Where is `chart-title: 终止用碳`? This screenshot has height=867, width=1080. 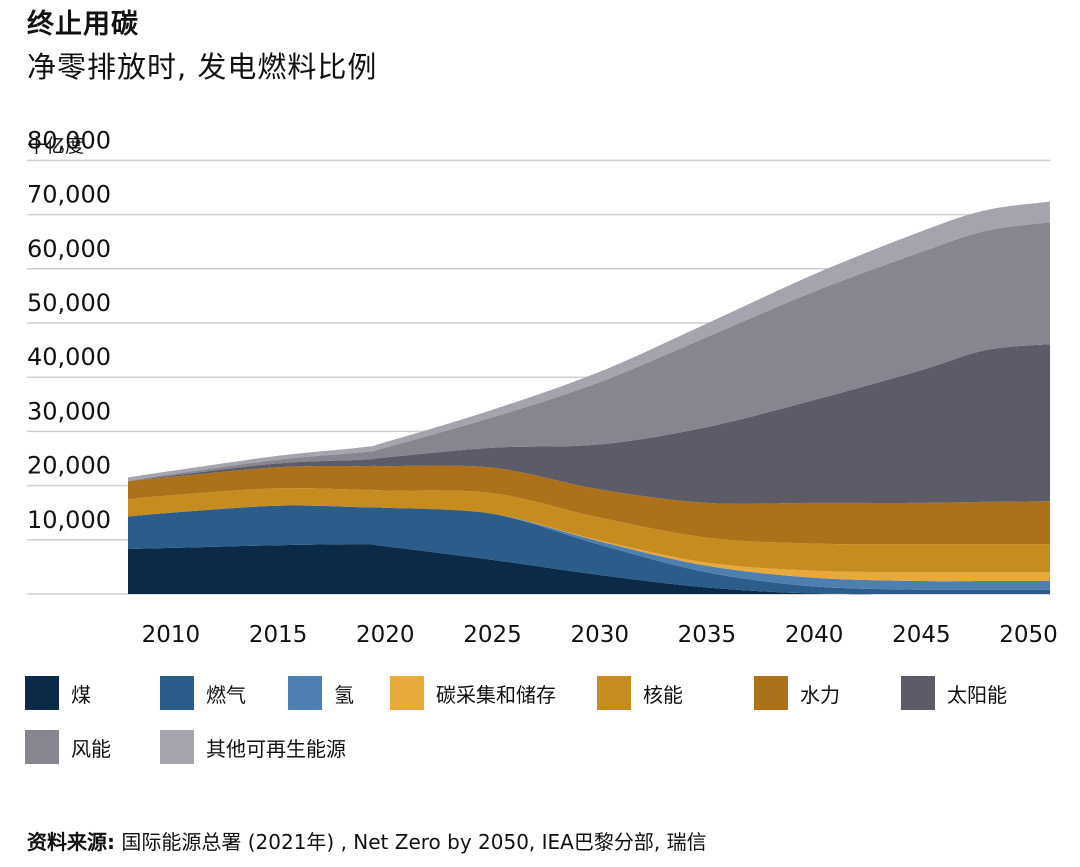
chart-title: 终止用碳 is located at coordinates (83, 24).